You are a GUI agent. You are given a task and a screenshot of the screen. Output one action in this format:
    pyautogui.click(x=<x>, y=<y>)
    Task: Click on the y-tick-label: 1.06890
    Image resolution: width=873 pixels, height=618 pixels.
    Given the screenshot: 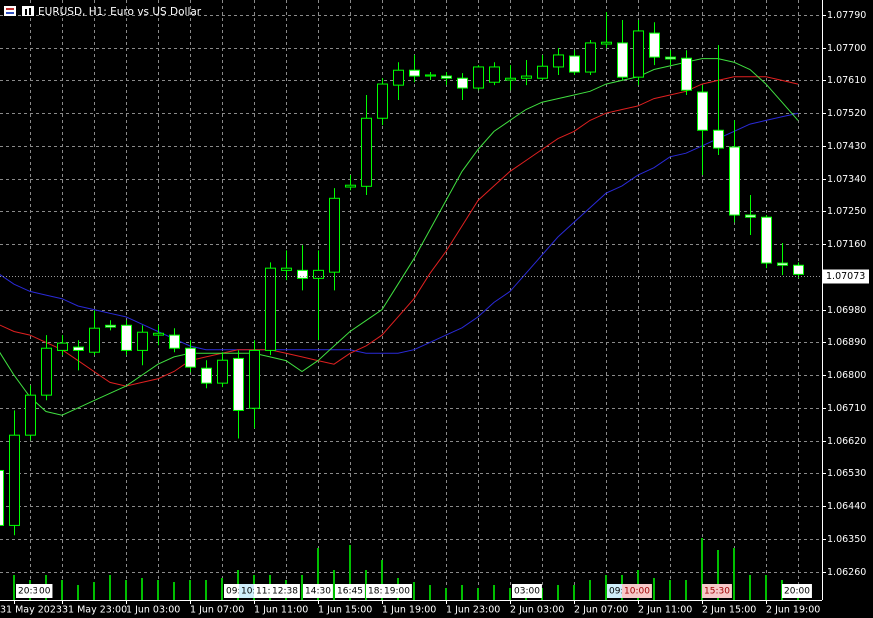 What is the action you would take?
    pyautogui.click(x=846, y=342)
    